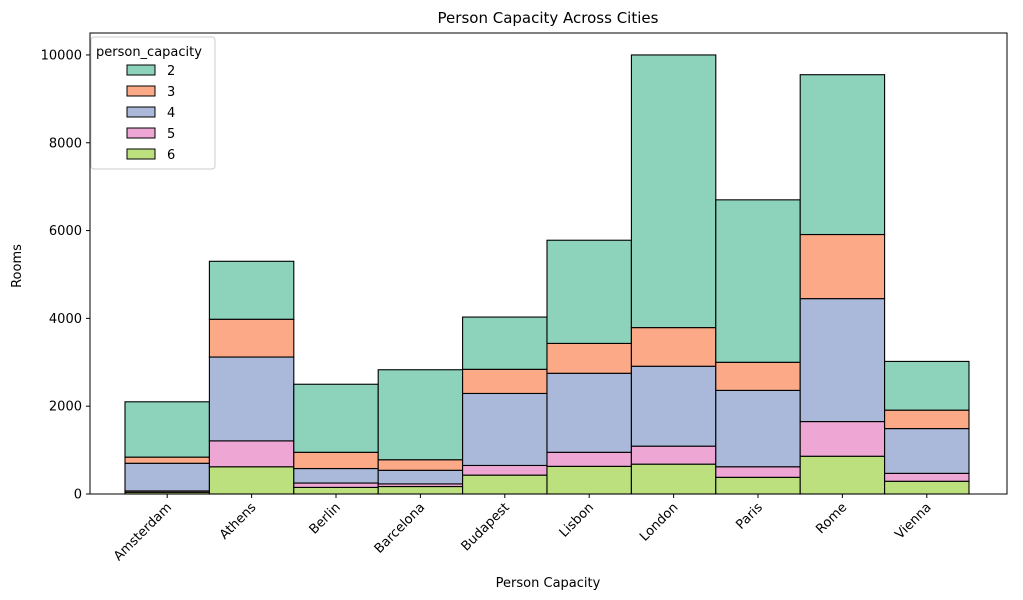 The height and width of the screenshot is (600, 1023). I want to click on x-tick-label: Berlin, so click(325, 518).